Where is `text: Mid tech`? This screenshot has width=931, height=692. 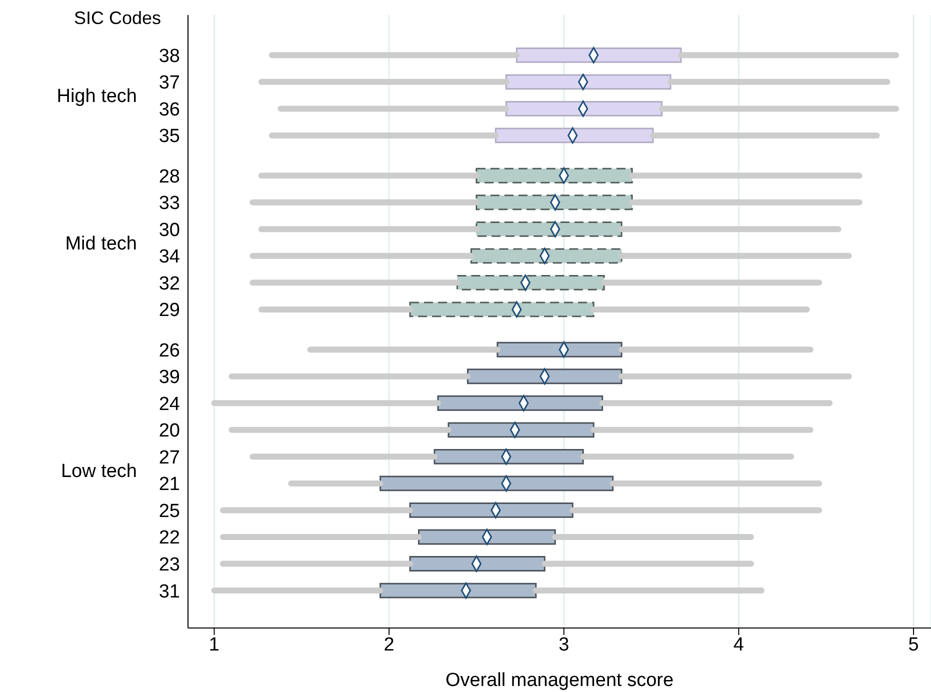 text: Mid tech is located at coordinates (101, 243).